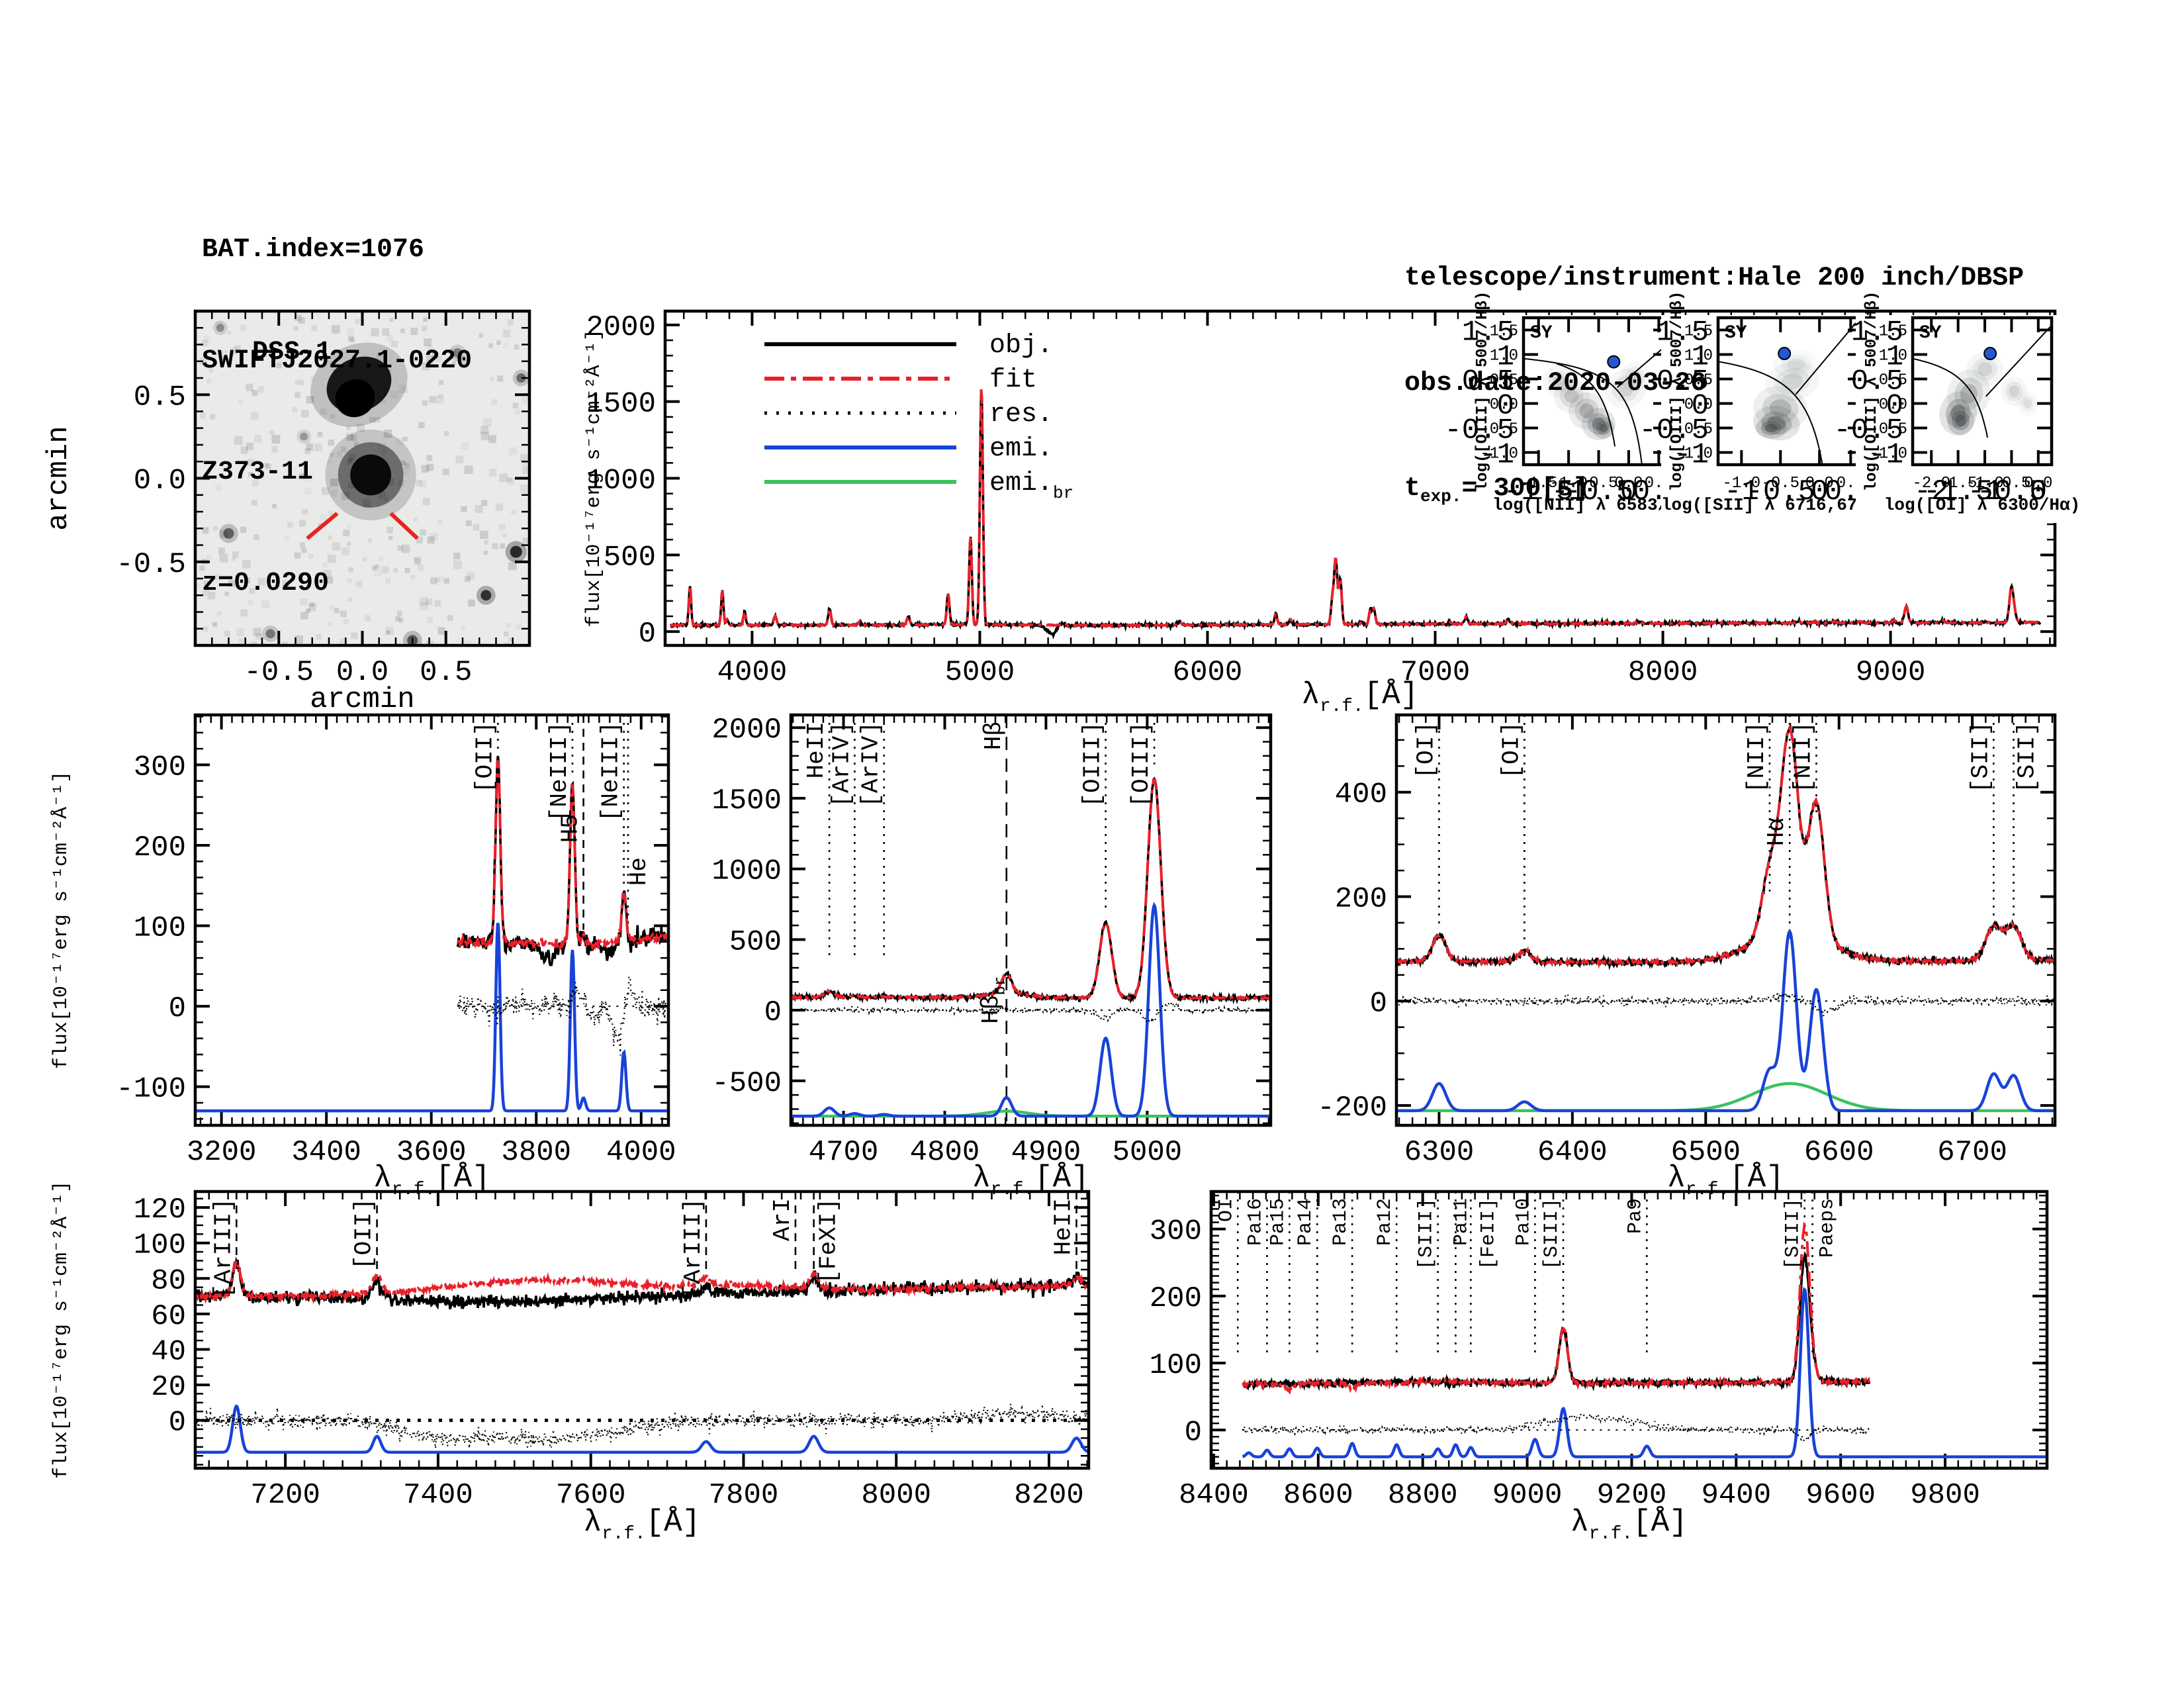 The image size is (2184, 1688). What do you see at coordinates (1556, 1427) in the screenshot?
I see `res-trace` at bounding box center [1556, 1427].